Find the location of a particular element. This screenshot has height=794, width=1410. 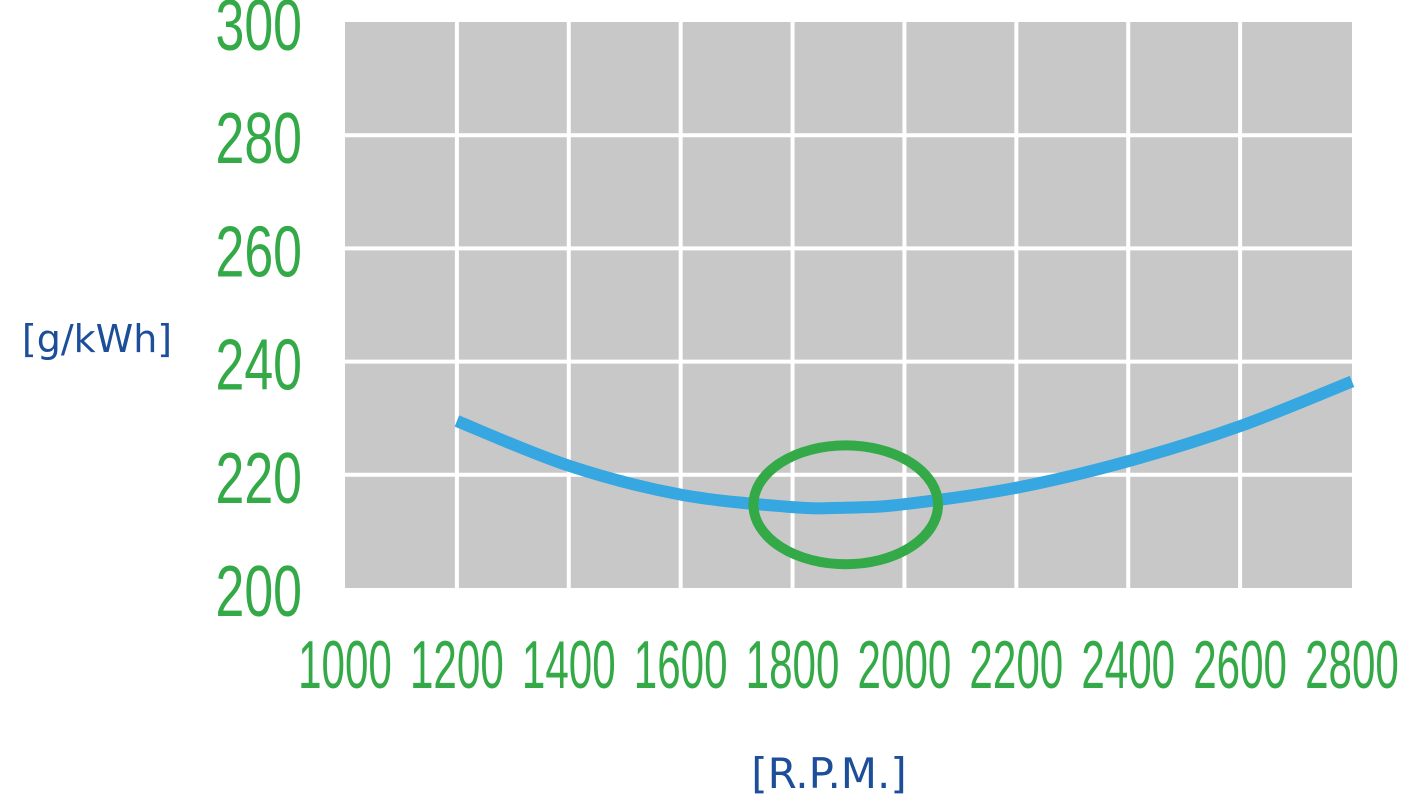

x-tick-labels: 1000 1200 1400 1600 1800 2000 2200 2400 2600 2800 is located at coordinates (848, 665).